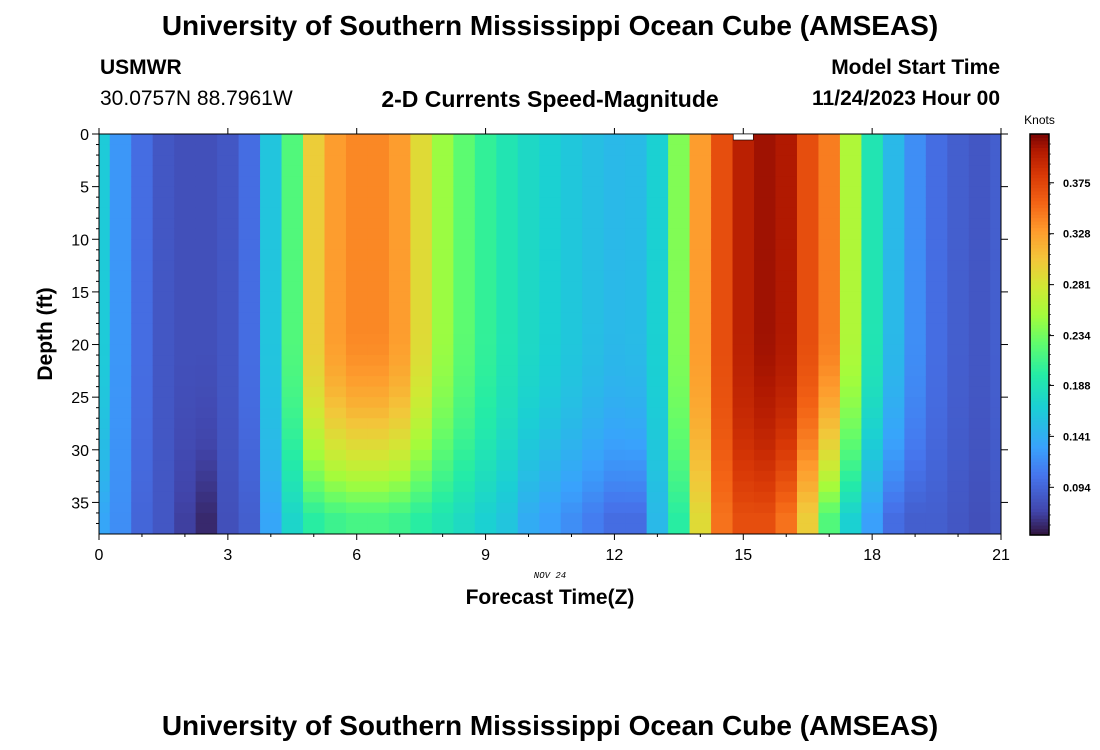 Image resolution: width=1100 pixels, height=750 pixels. I want to click on y-axis-label: Depth (ft), so click(45, 333).